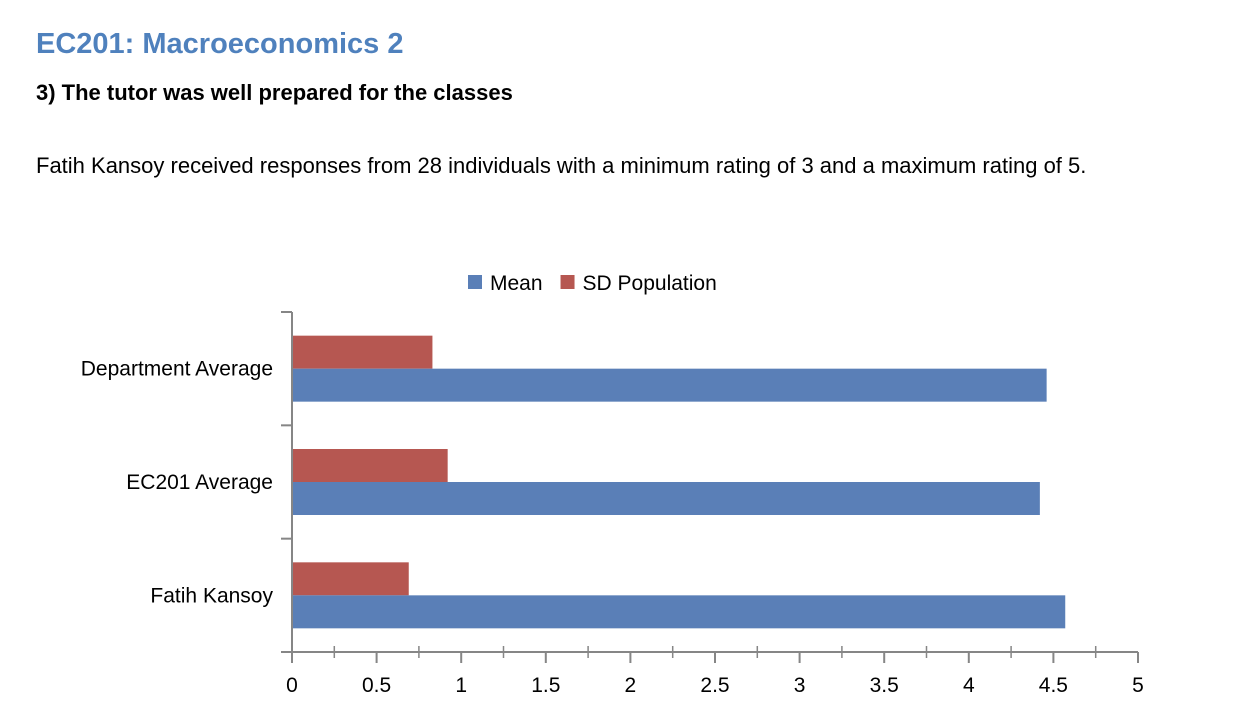 Image resolution: width=1260 pixels, height=726 pixels. Describe the element at coordinates (516, 283) in the screenshot. I see `legend-label-mean: Mean` at that location.